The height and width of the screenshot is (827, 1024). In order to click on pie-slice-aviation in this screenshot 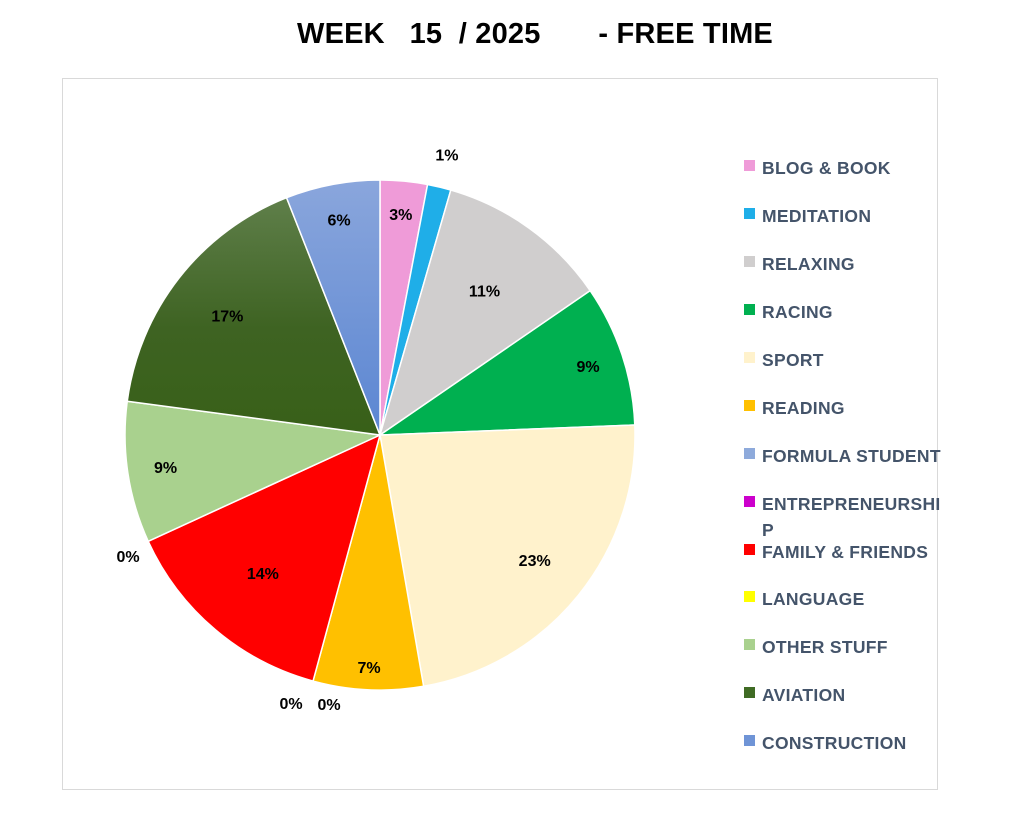, I will do `click(253, 316)`.